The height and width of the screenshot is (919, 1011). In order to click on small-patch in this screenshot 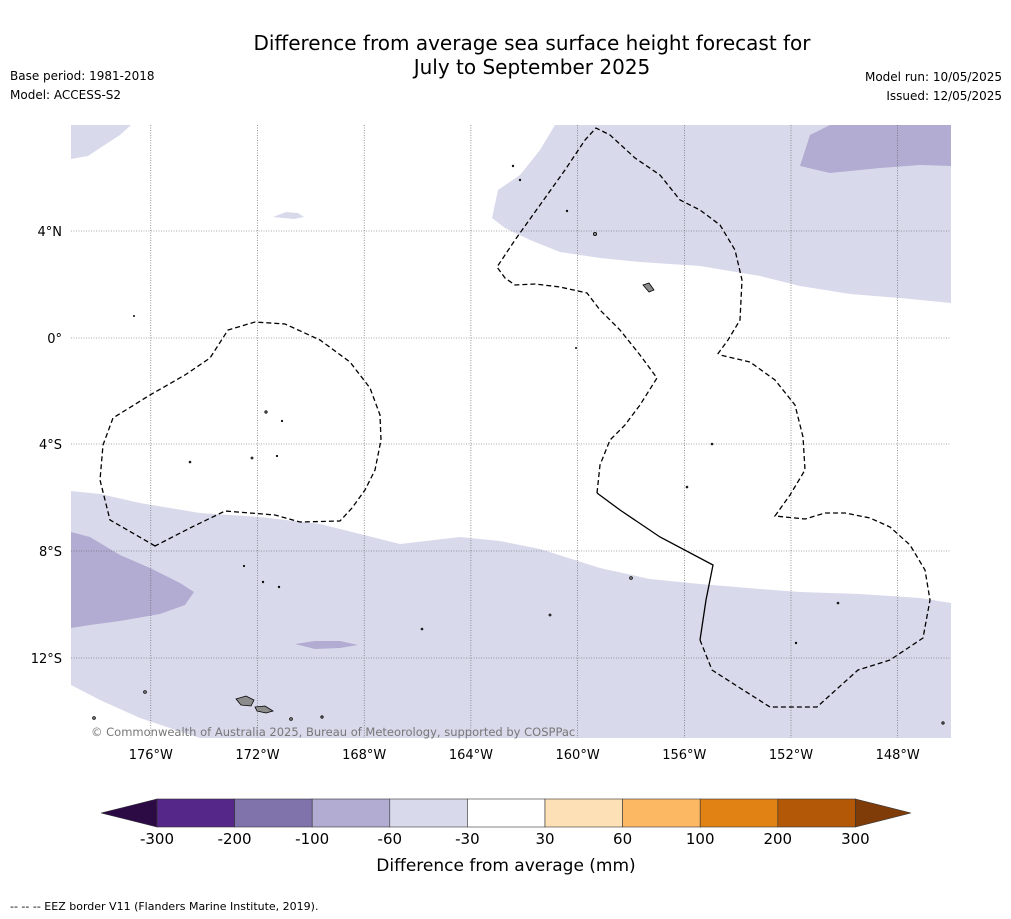, I will do `click(288, 215)`.